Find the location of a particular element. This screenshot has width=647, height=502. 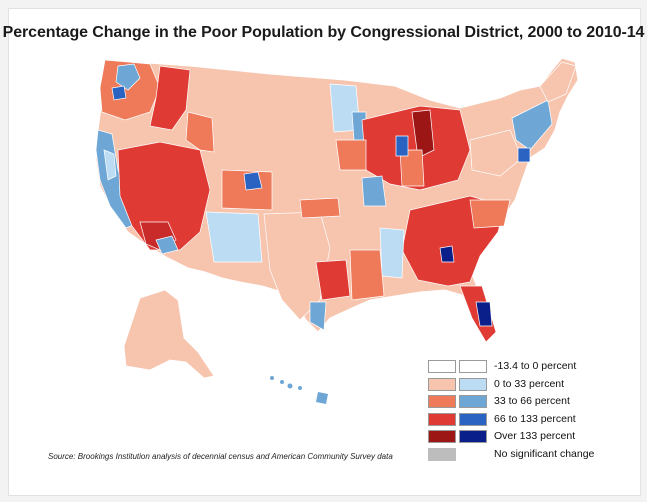

region-kansas-red is located at coordinates (320, 208).